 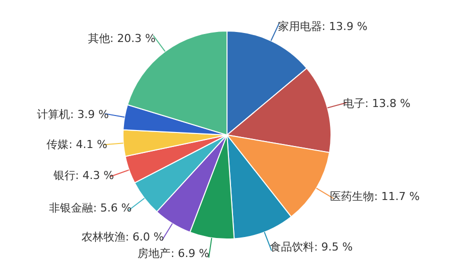 What do you see at coordinates (90, 207) in the screenshot?
I see `slice-label: 非银金融: 5.6 %` at bounding box center [90, 207].